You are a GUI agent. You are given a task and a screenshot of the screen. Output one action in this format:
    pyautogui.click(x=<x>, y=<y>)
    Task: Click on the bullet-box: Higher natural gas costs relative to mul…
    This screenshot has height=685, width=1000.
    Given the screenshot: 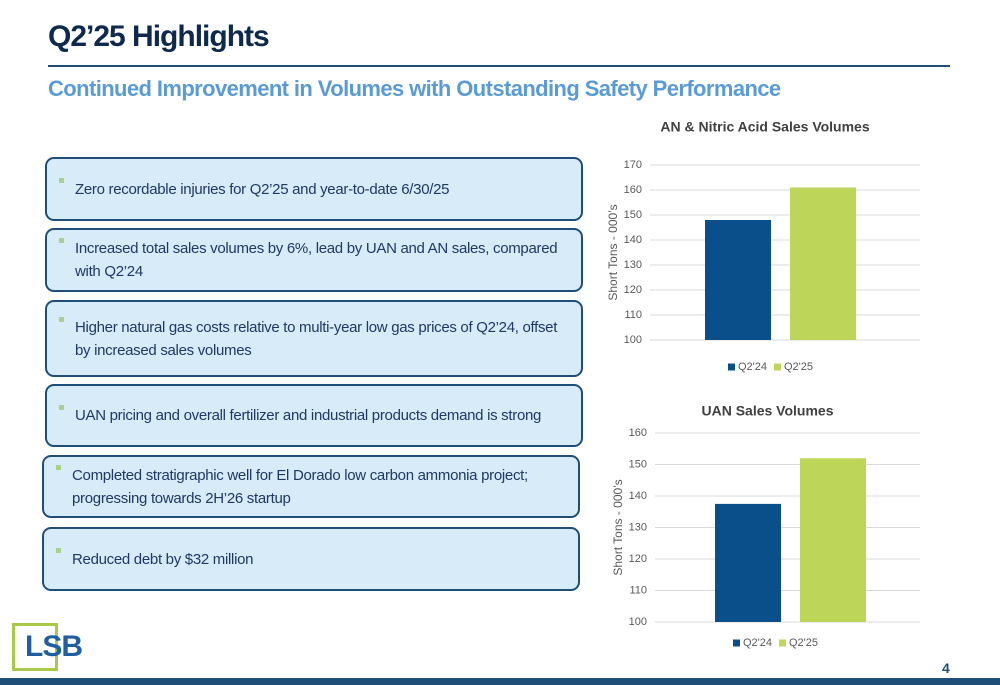 What is the action you would take?
    pyautogui.click(x=314, y=338)
    